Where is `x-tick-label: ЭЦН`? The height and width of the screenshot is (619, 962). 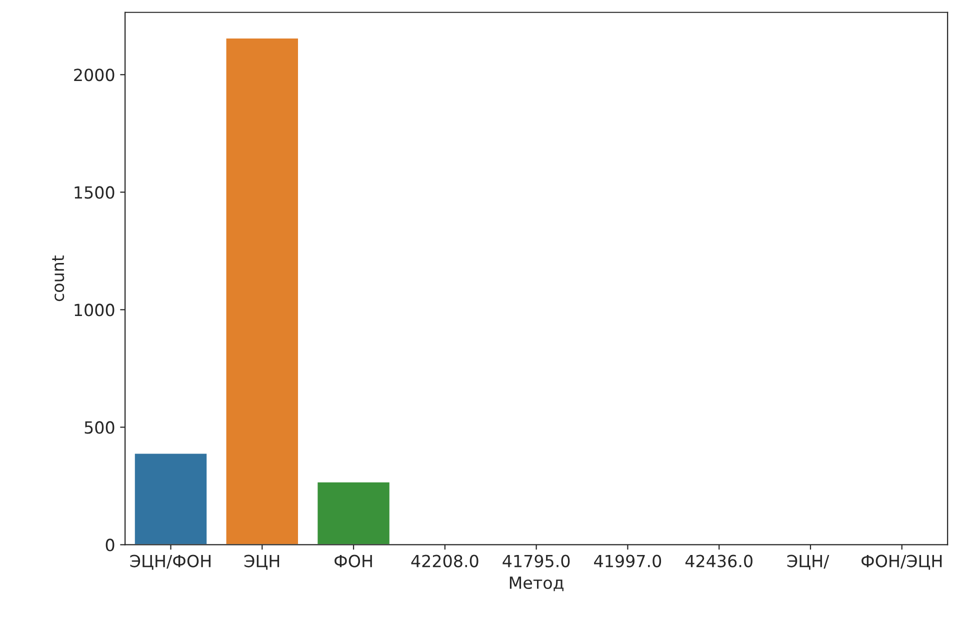
x-tick-label: ЭЦН is located at coordinates (262, 562).